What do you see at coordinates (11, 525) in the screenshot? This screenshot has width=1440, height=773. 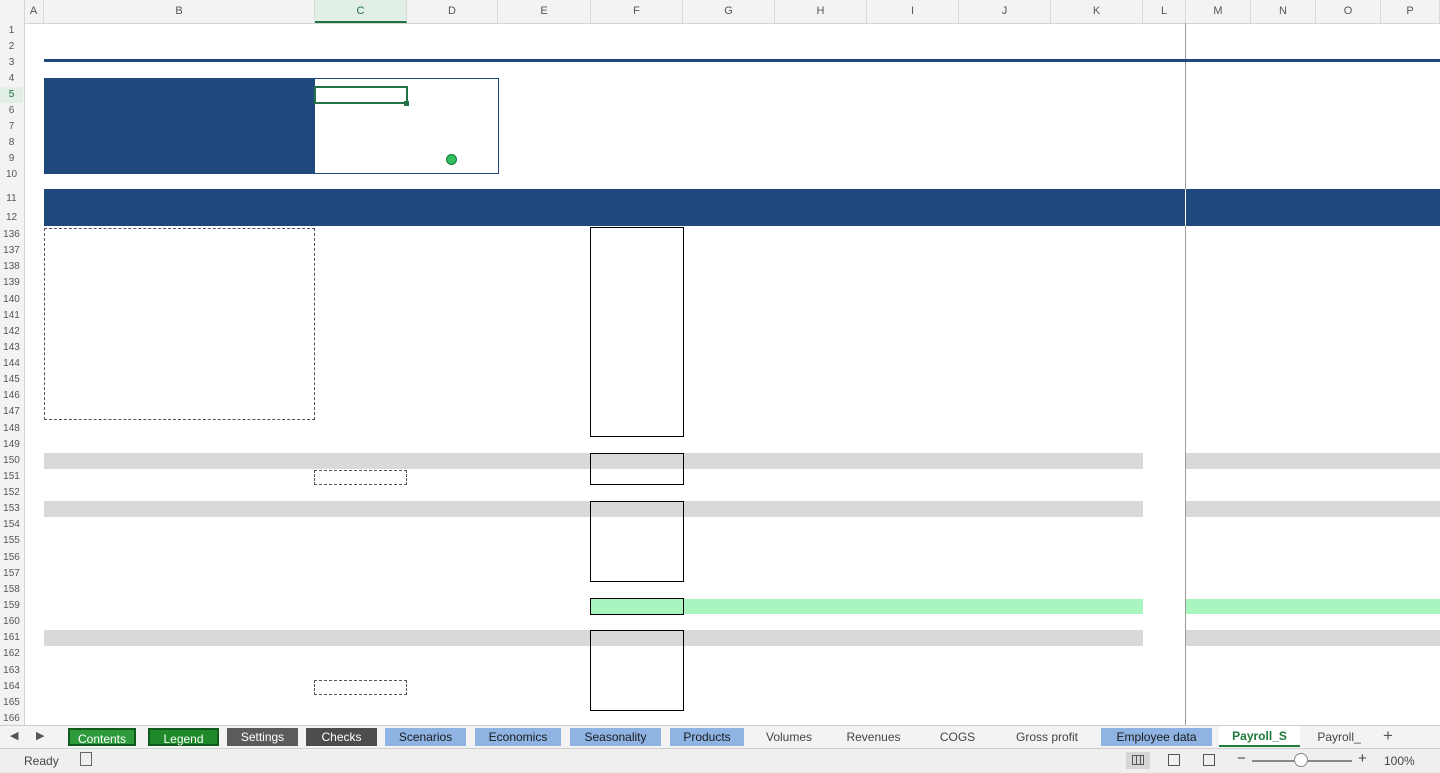 I see `row-header-154: 154` at bounding box center [11, 525].